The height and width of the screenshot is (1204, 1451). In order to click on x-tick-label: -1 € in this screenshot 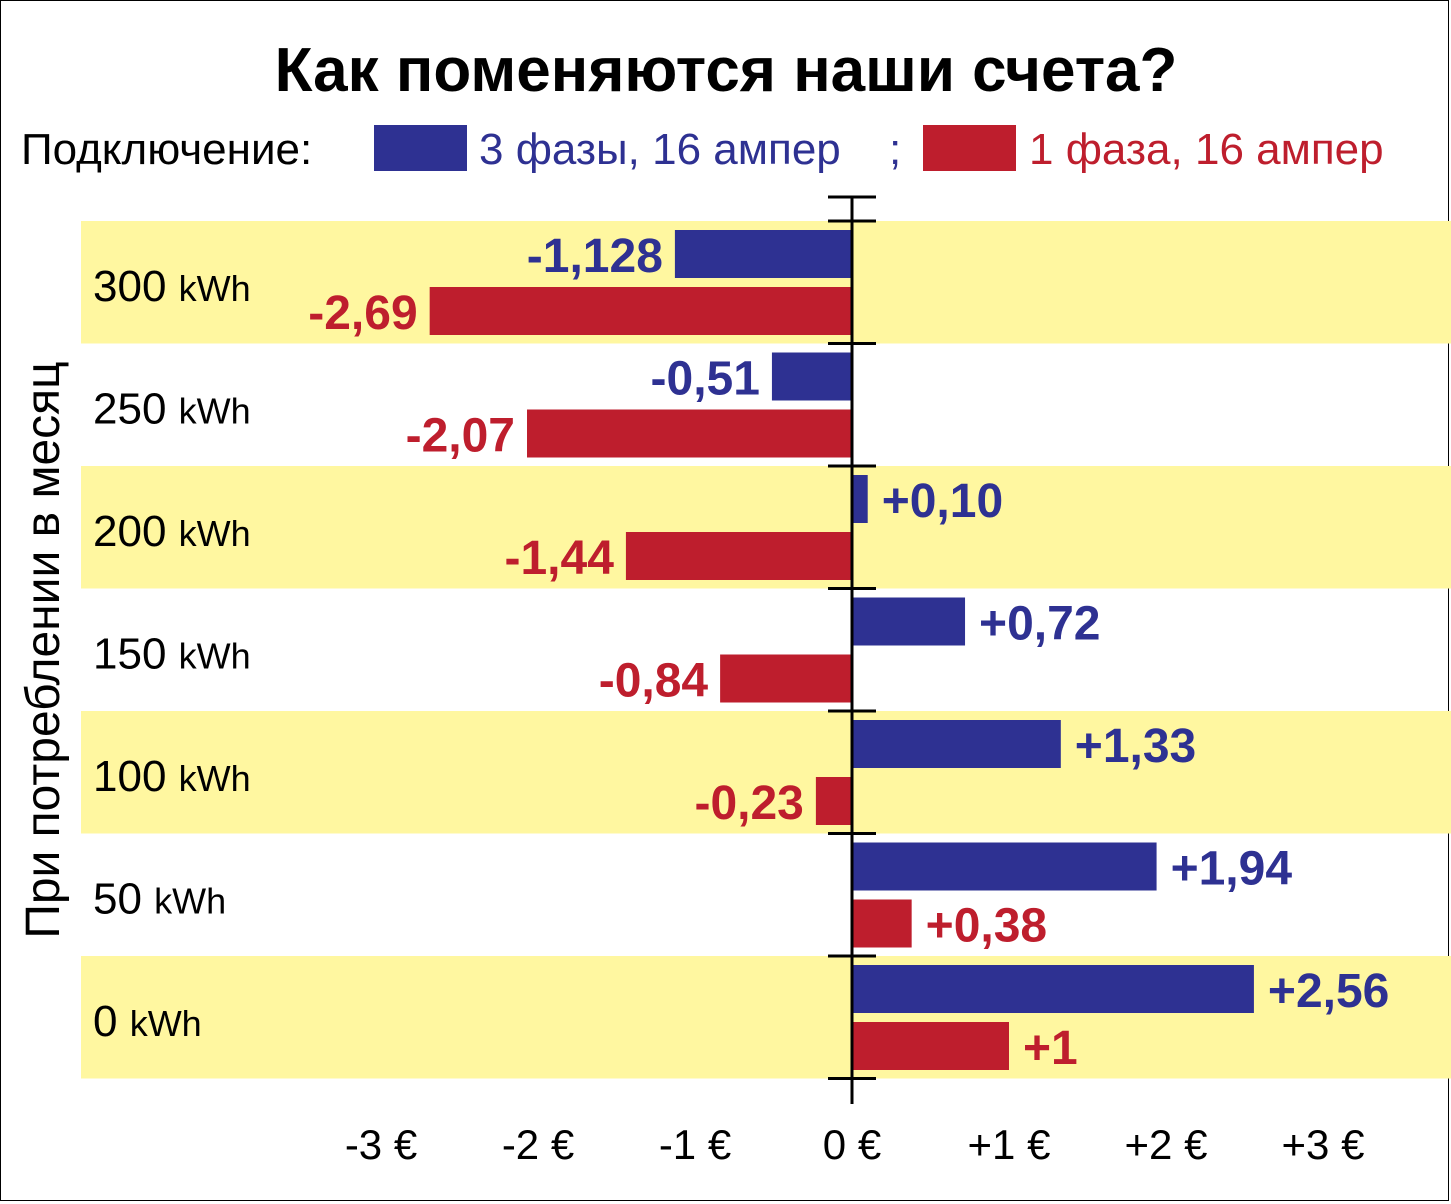, I will do `click(695, 1144)`.